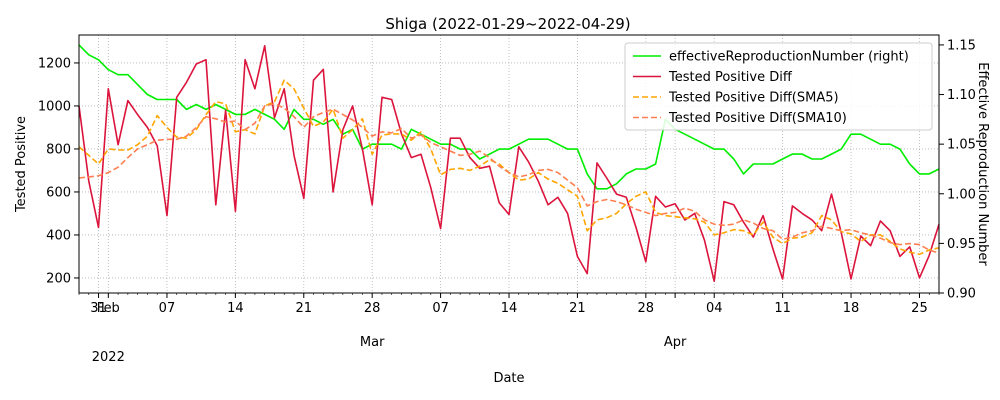 The image size is (1000, 400). Describe the element at coordinates (982, 164) in the screenshot. I see `y2-axis-label: Effective Reproduction Number` at that location.